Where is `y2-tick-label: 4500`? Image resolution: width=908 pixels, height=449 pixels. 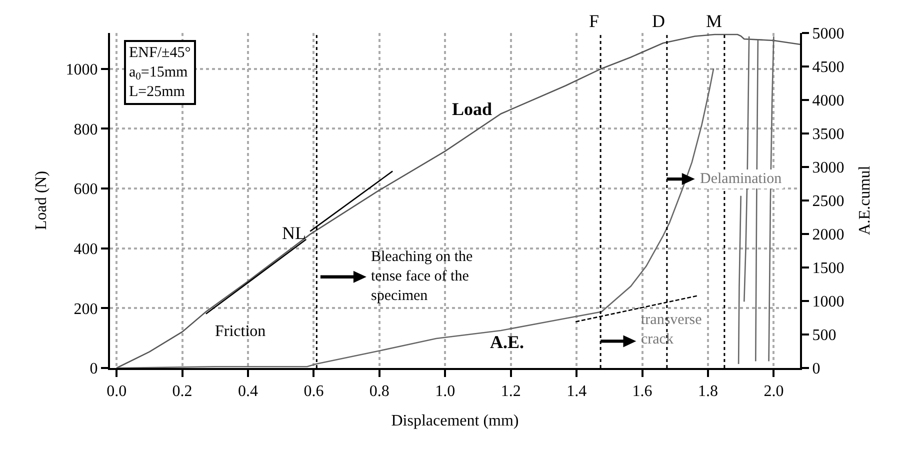
y2-tick-label: 4500 is located at coordinates (828, 67).